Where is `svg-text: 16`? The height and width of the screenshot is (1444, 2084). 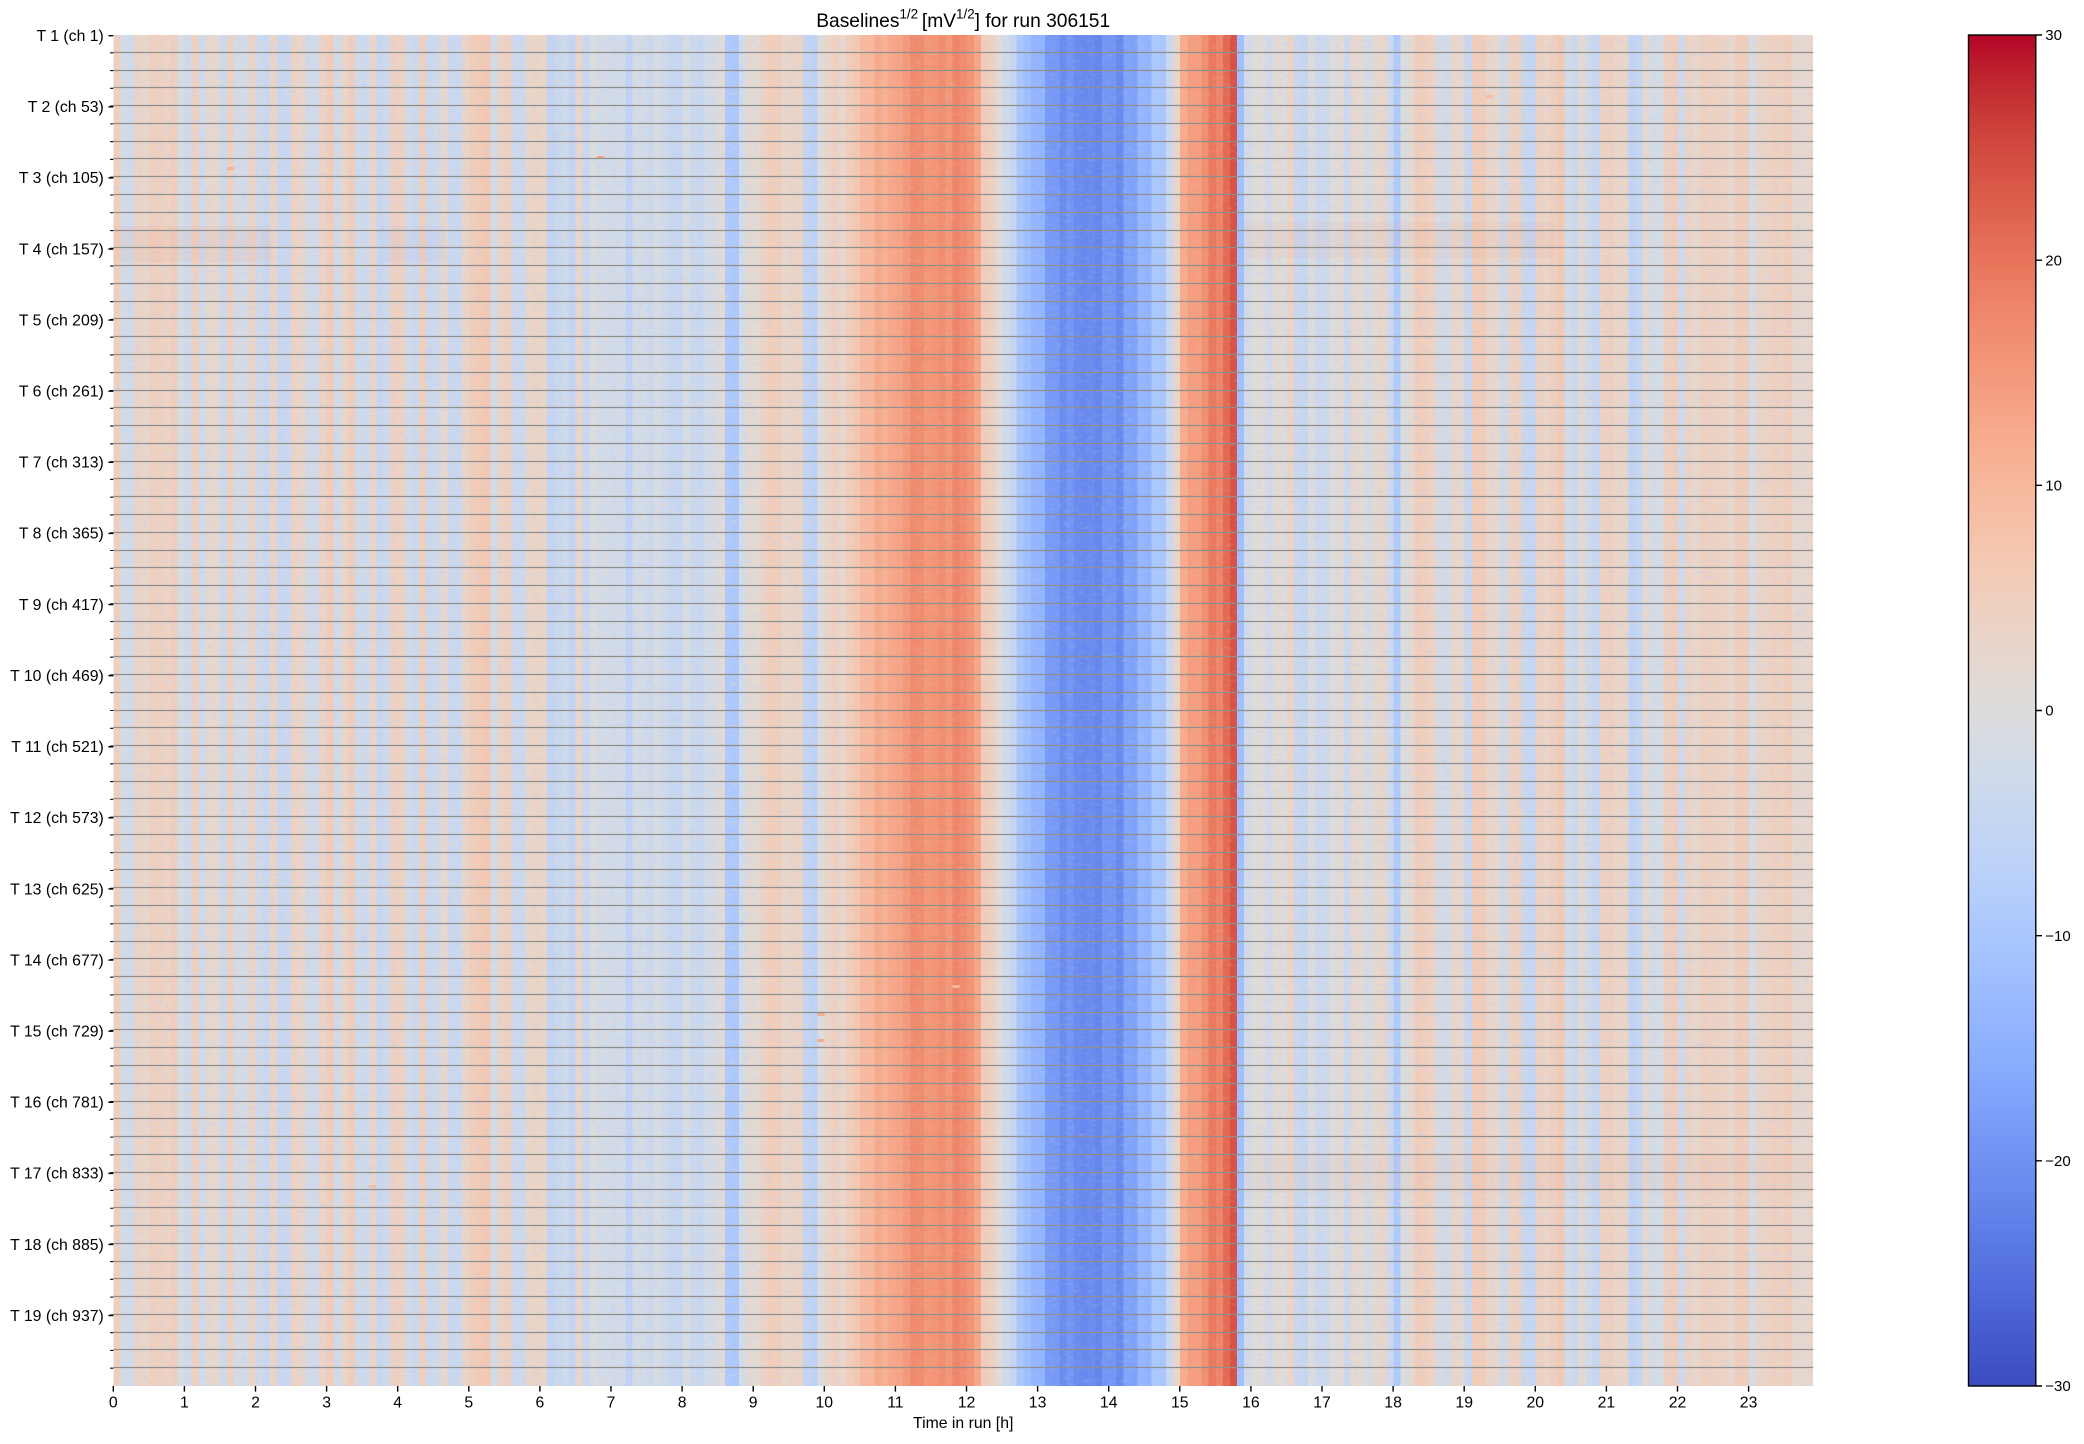 svg-text: 16 is located at coordinates (1251, 1403).